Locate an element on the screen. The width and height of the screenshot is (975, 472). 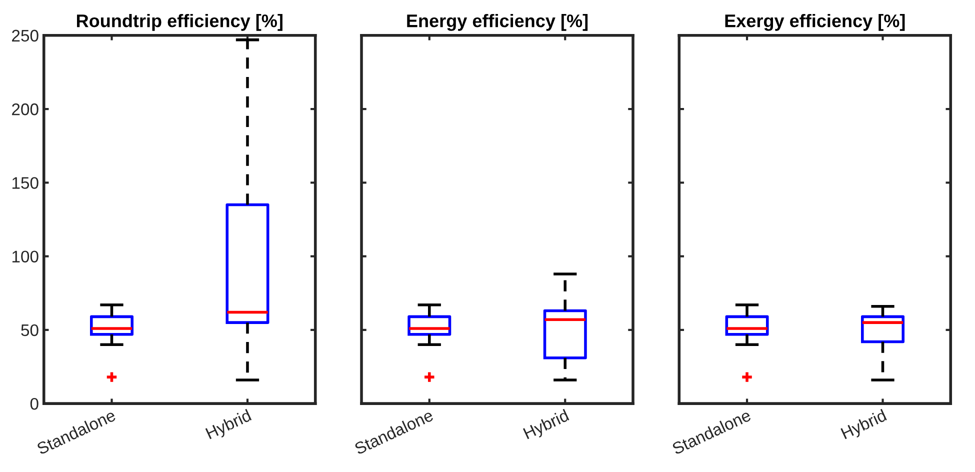
y-tick-label: 250 is located at coordinates (25, 36).